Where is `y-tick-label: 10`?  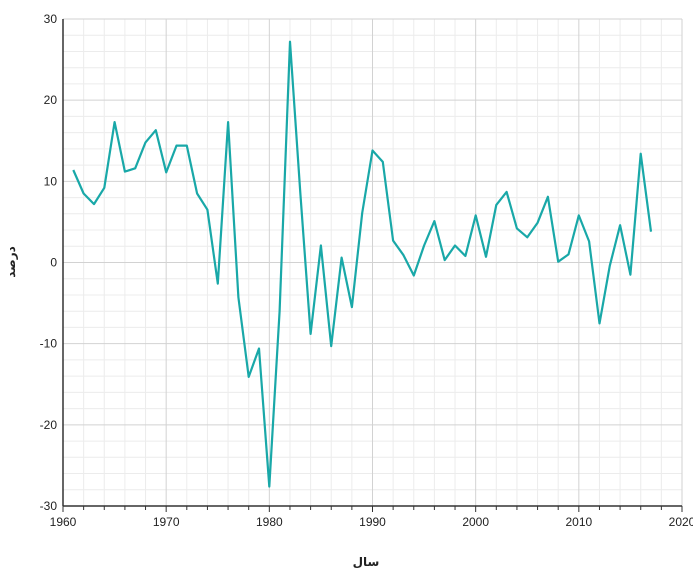 y-tick-label: 10 is located at coordinates (51, 181).